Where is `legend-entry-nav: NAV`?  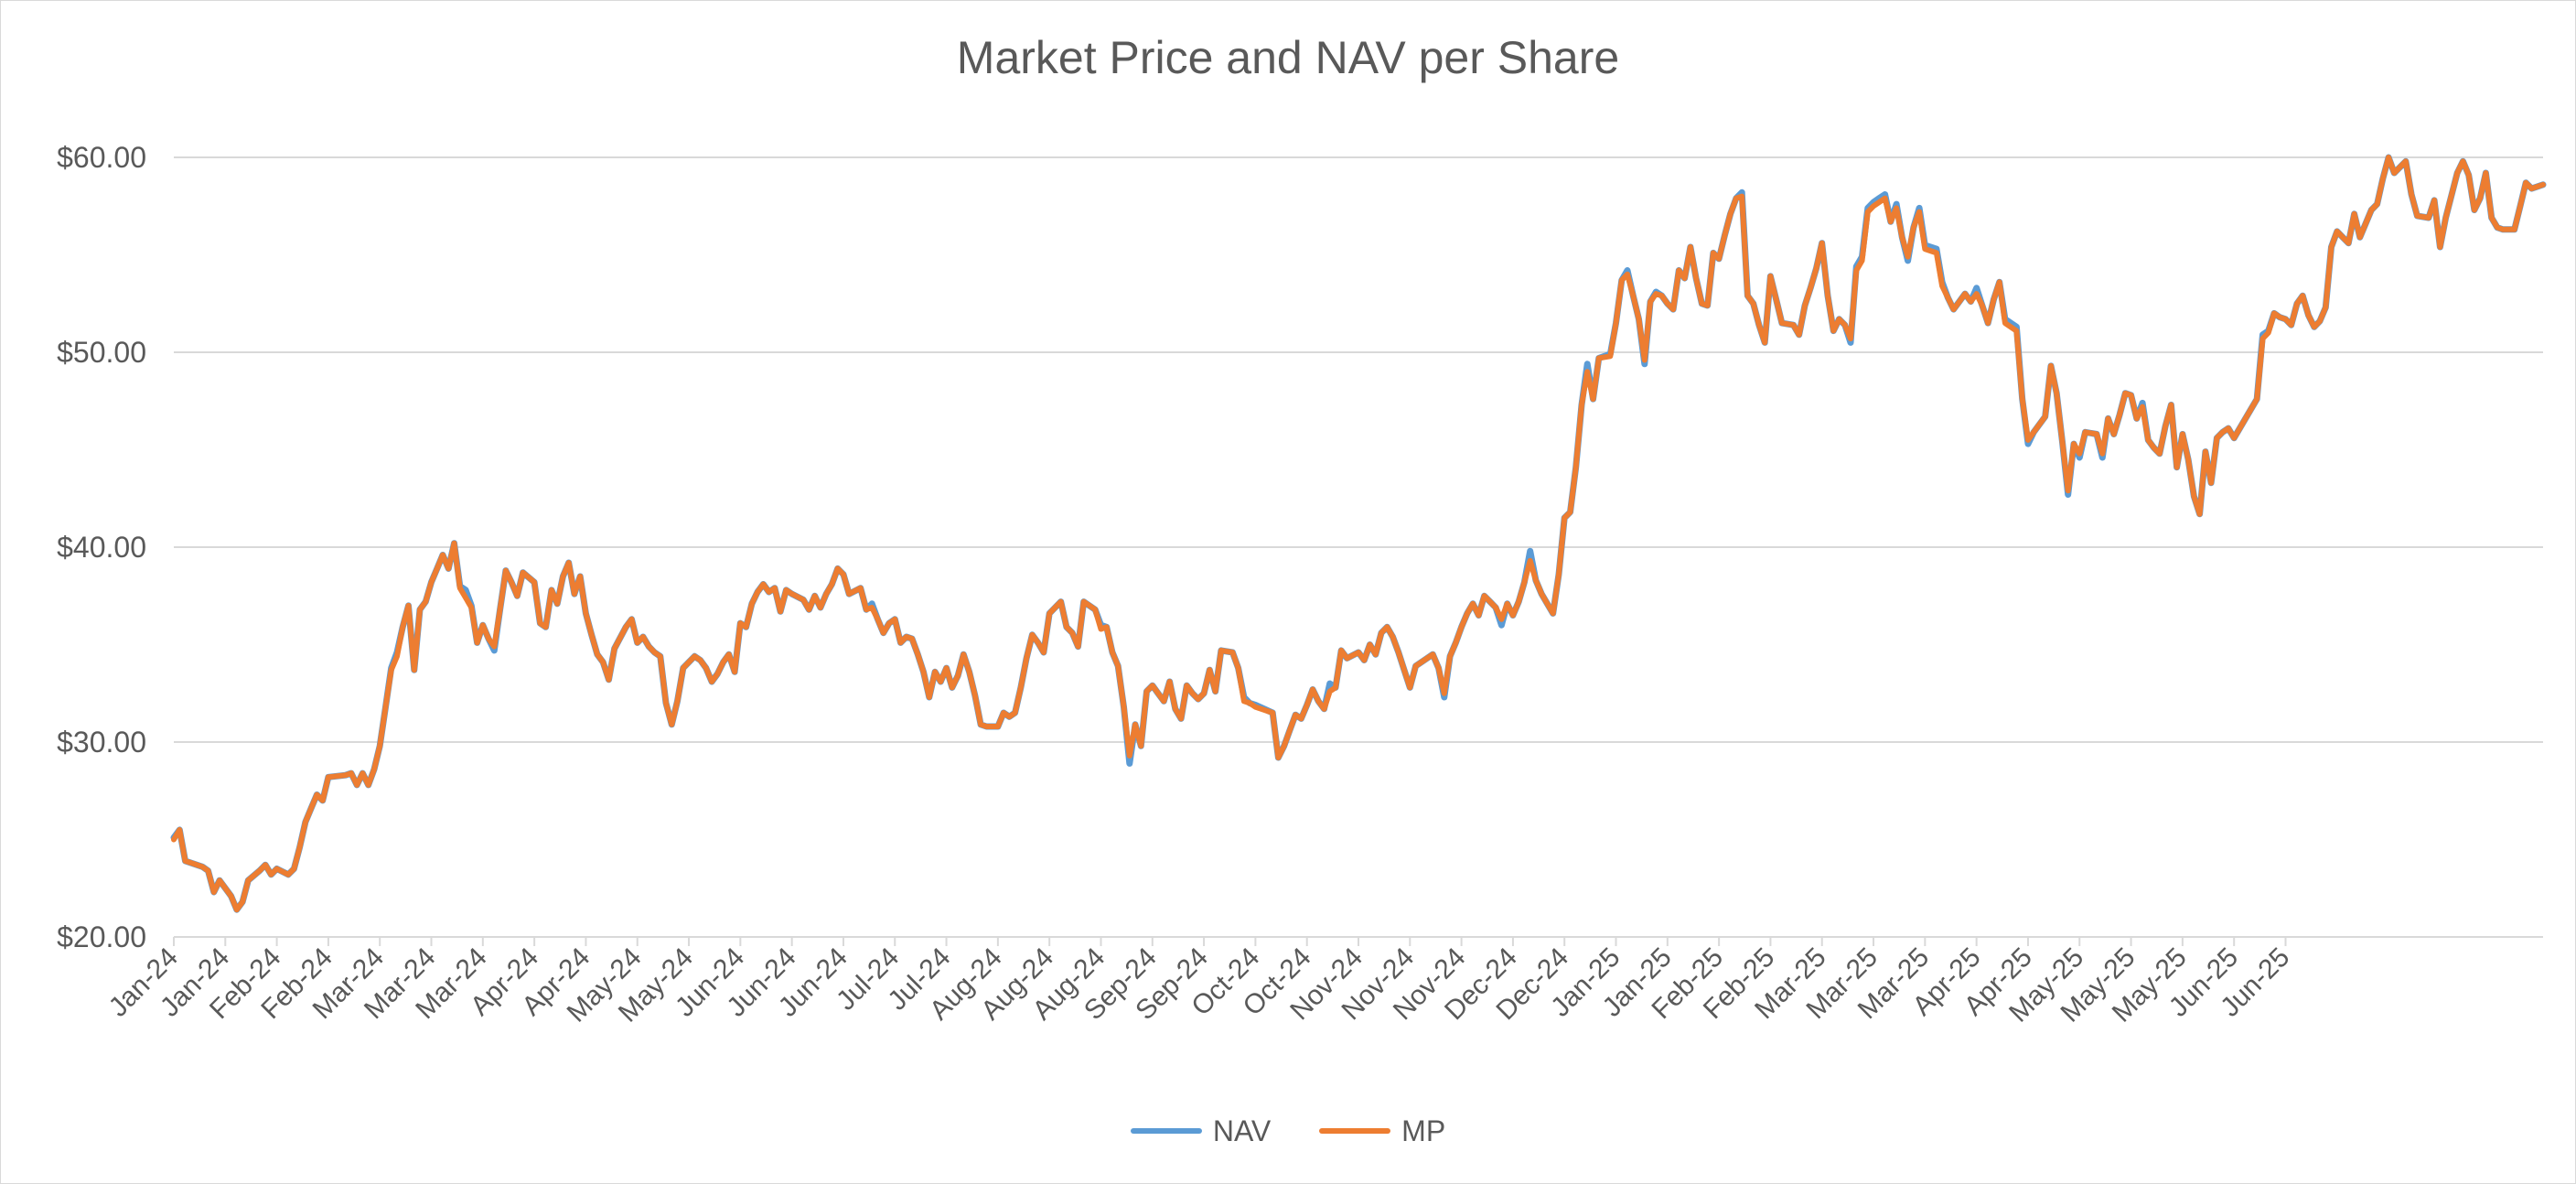 legend-entry-nav: NAV is located at coordinates (1201, 1131).